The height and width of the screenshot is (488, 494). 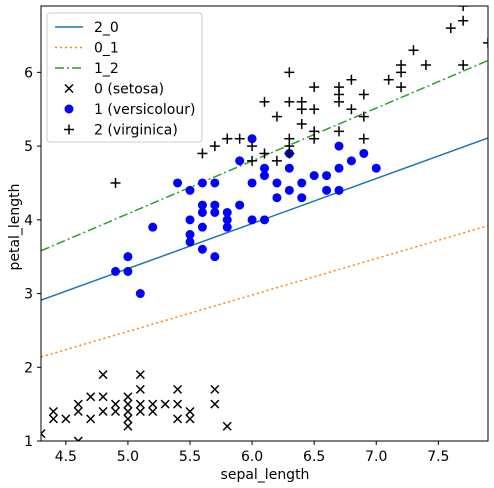 What do you see at coordinates (28, 73) in the screenshot?
I see `y-tick-label: 6` at bounding box center [28, 73].